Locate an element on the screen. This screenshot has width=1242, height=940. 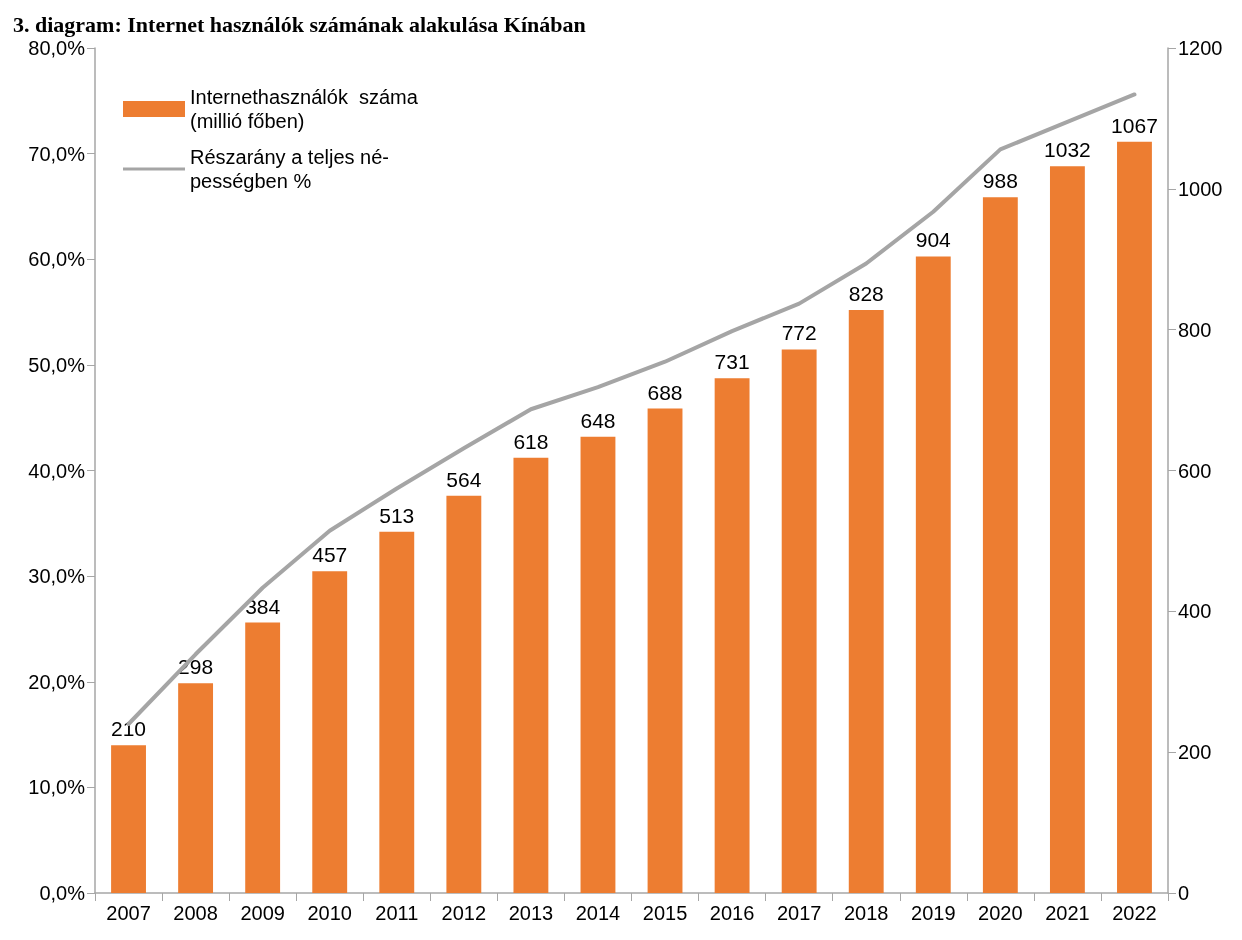
y-tick-label: 20,0% is located at coordinates (57, 681).